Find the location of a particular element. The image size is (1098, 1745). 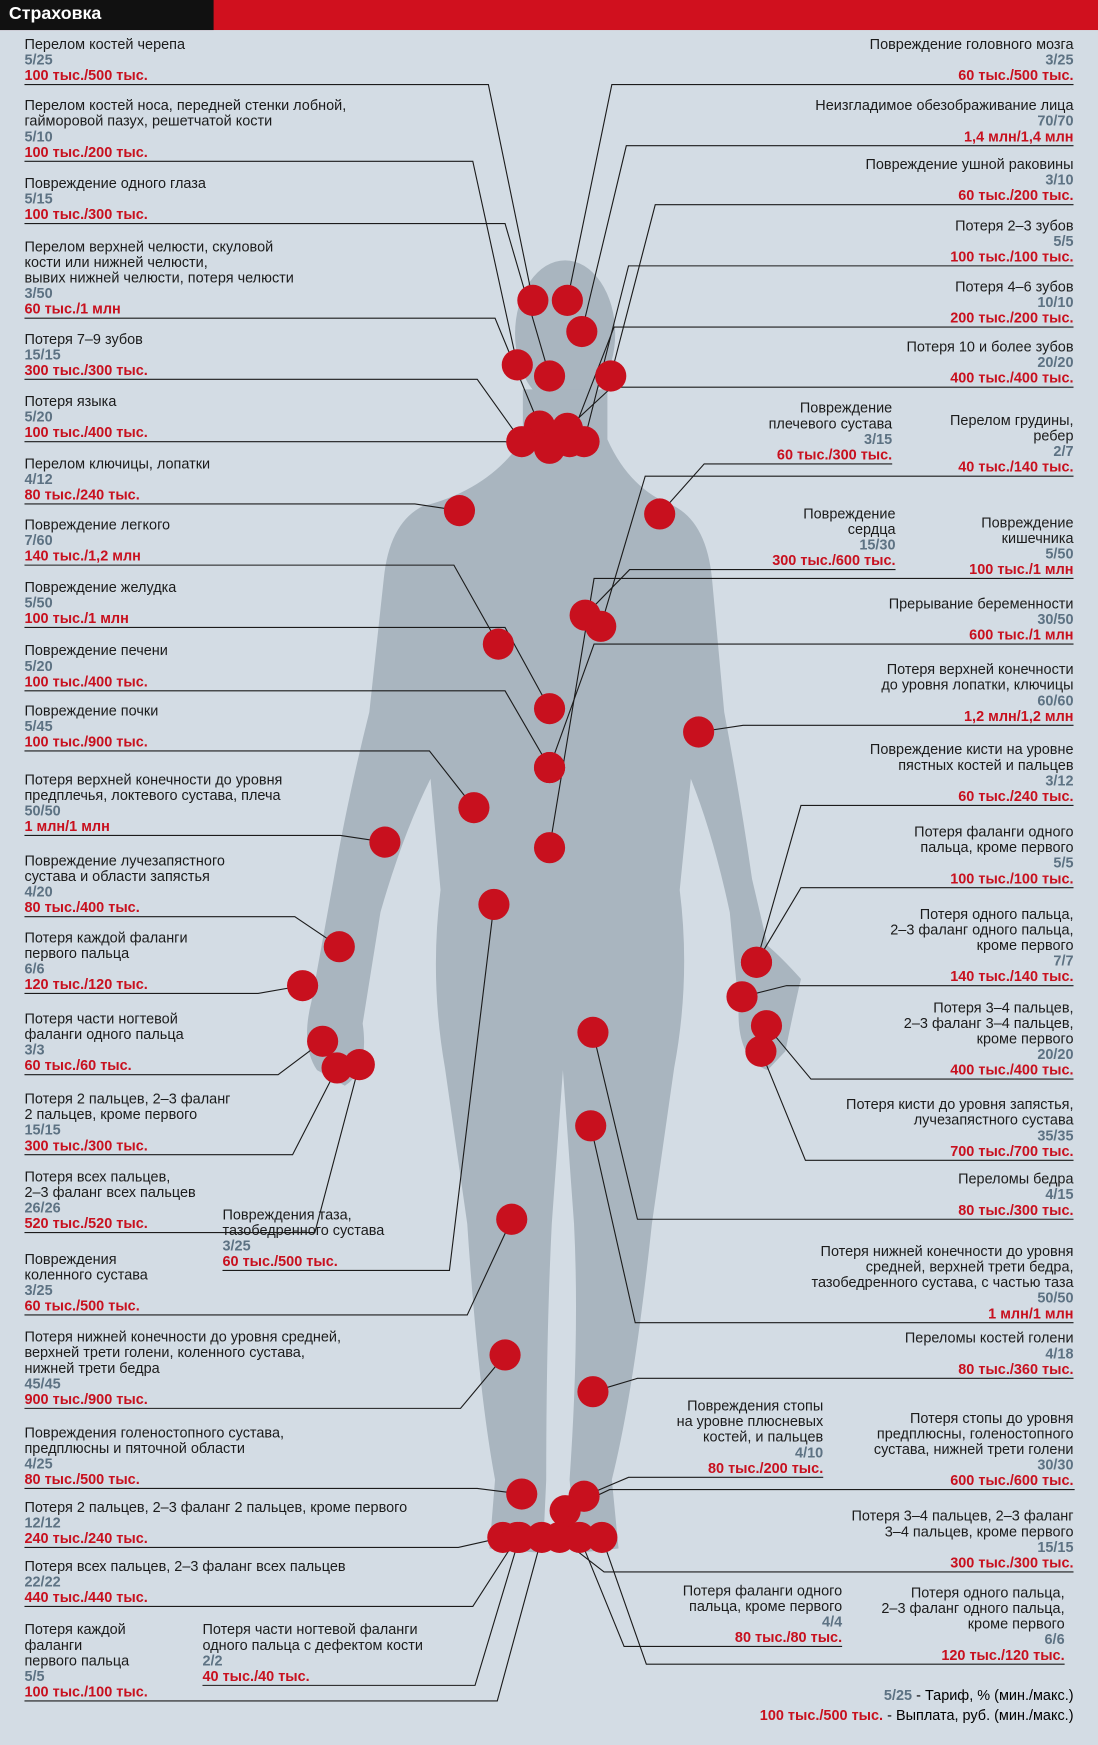

payout-range: 700 тыс./700 тыс. is located at coordinates (1012, 1151).